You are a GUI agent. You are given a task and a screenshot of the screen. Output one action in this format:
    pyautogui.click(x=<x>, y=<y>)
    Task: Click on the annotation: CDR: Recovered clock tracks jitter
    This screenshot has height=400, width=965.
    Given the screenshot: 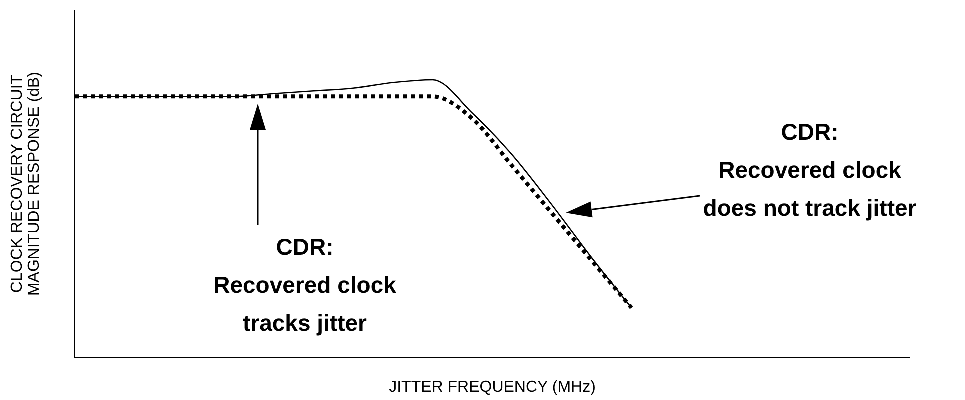 What is the action you would take?
    pyautogui.click(x=305, y=285)
    